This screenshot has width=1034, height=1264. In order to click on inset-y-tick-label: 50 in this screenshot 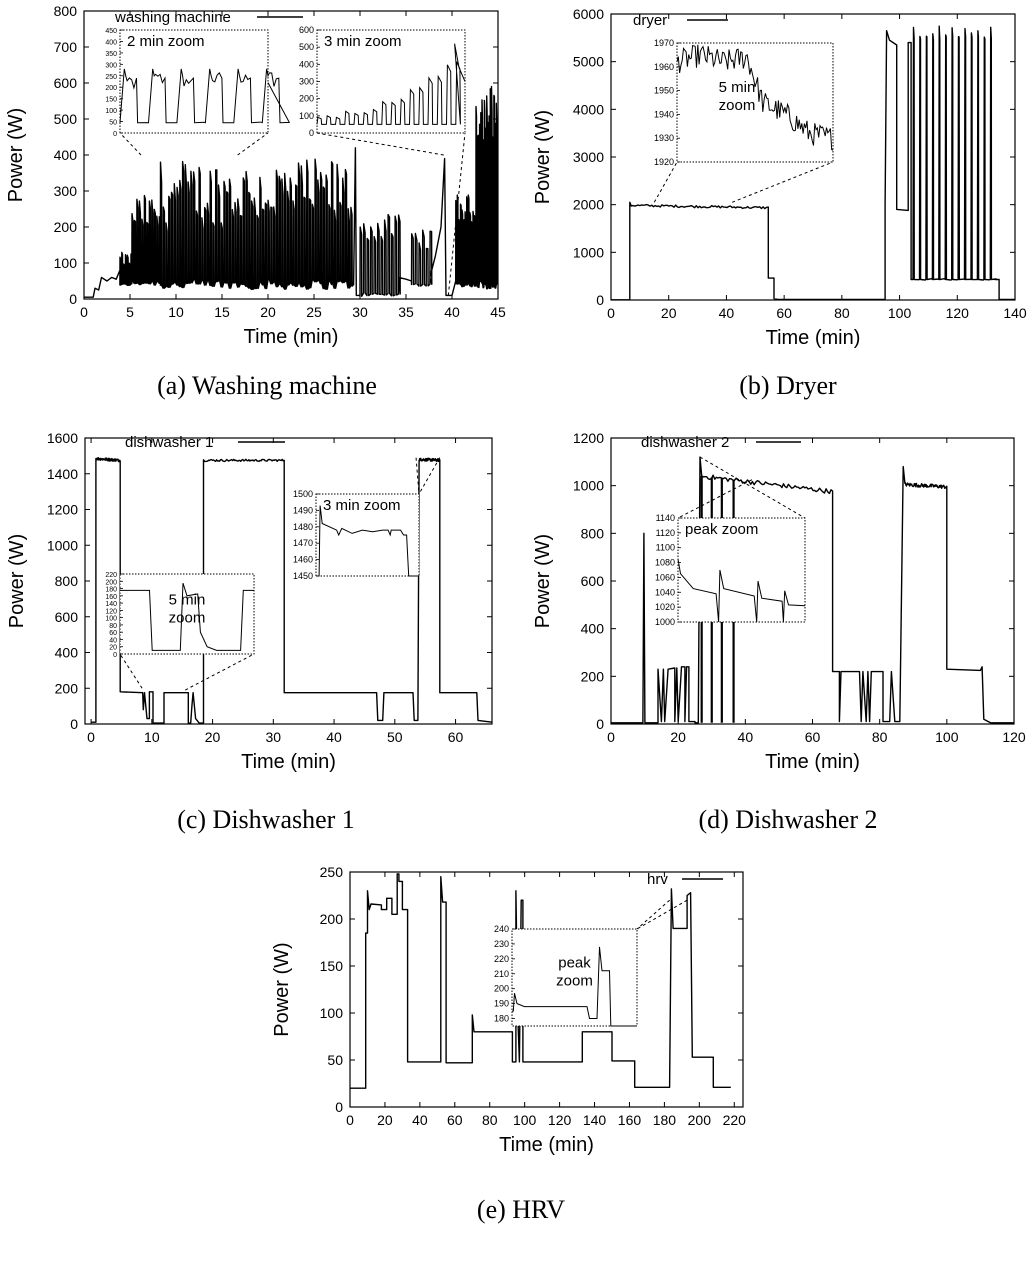, I will do `click(113, 123)`.